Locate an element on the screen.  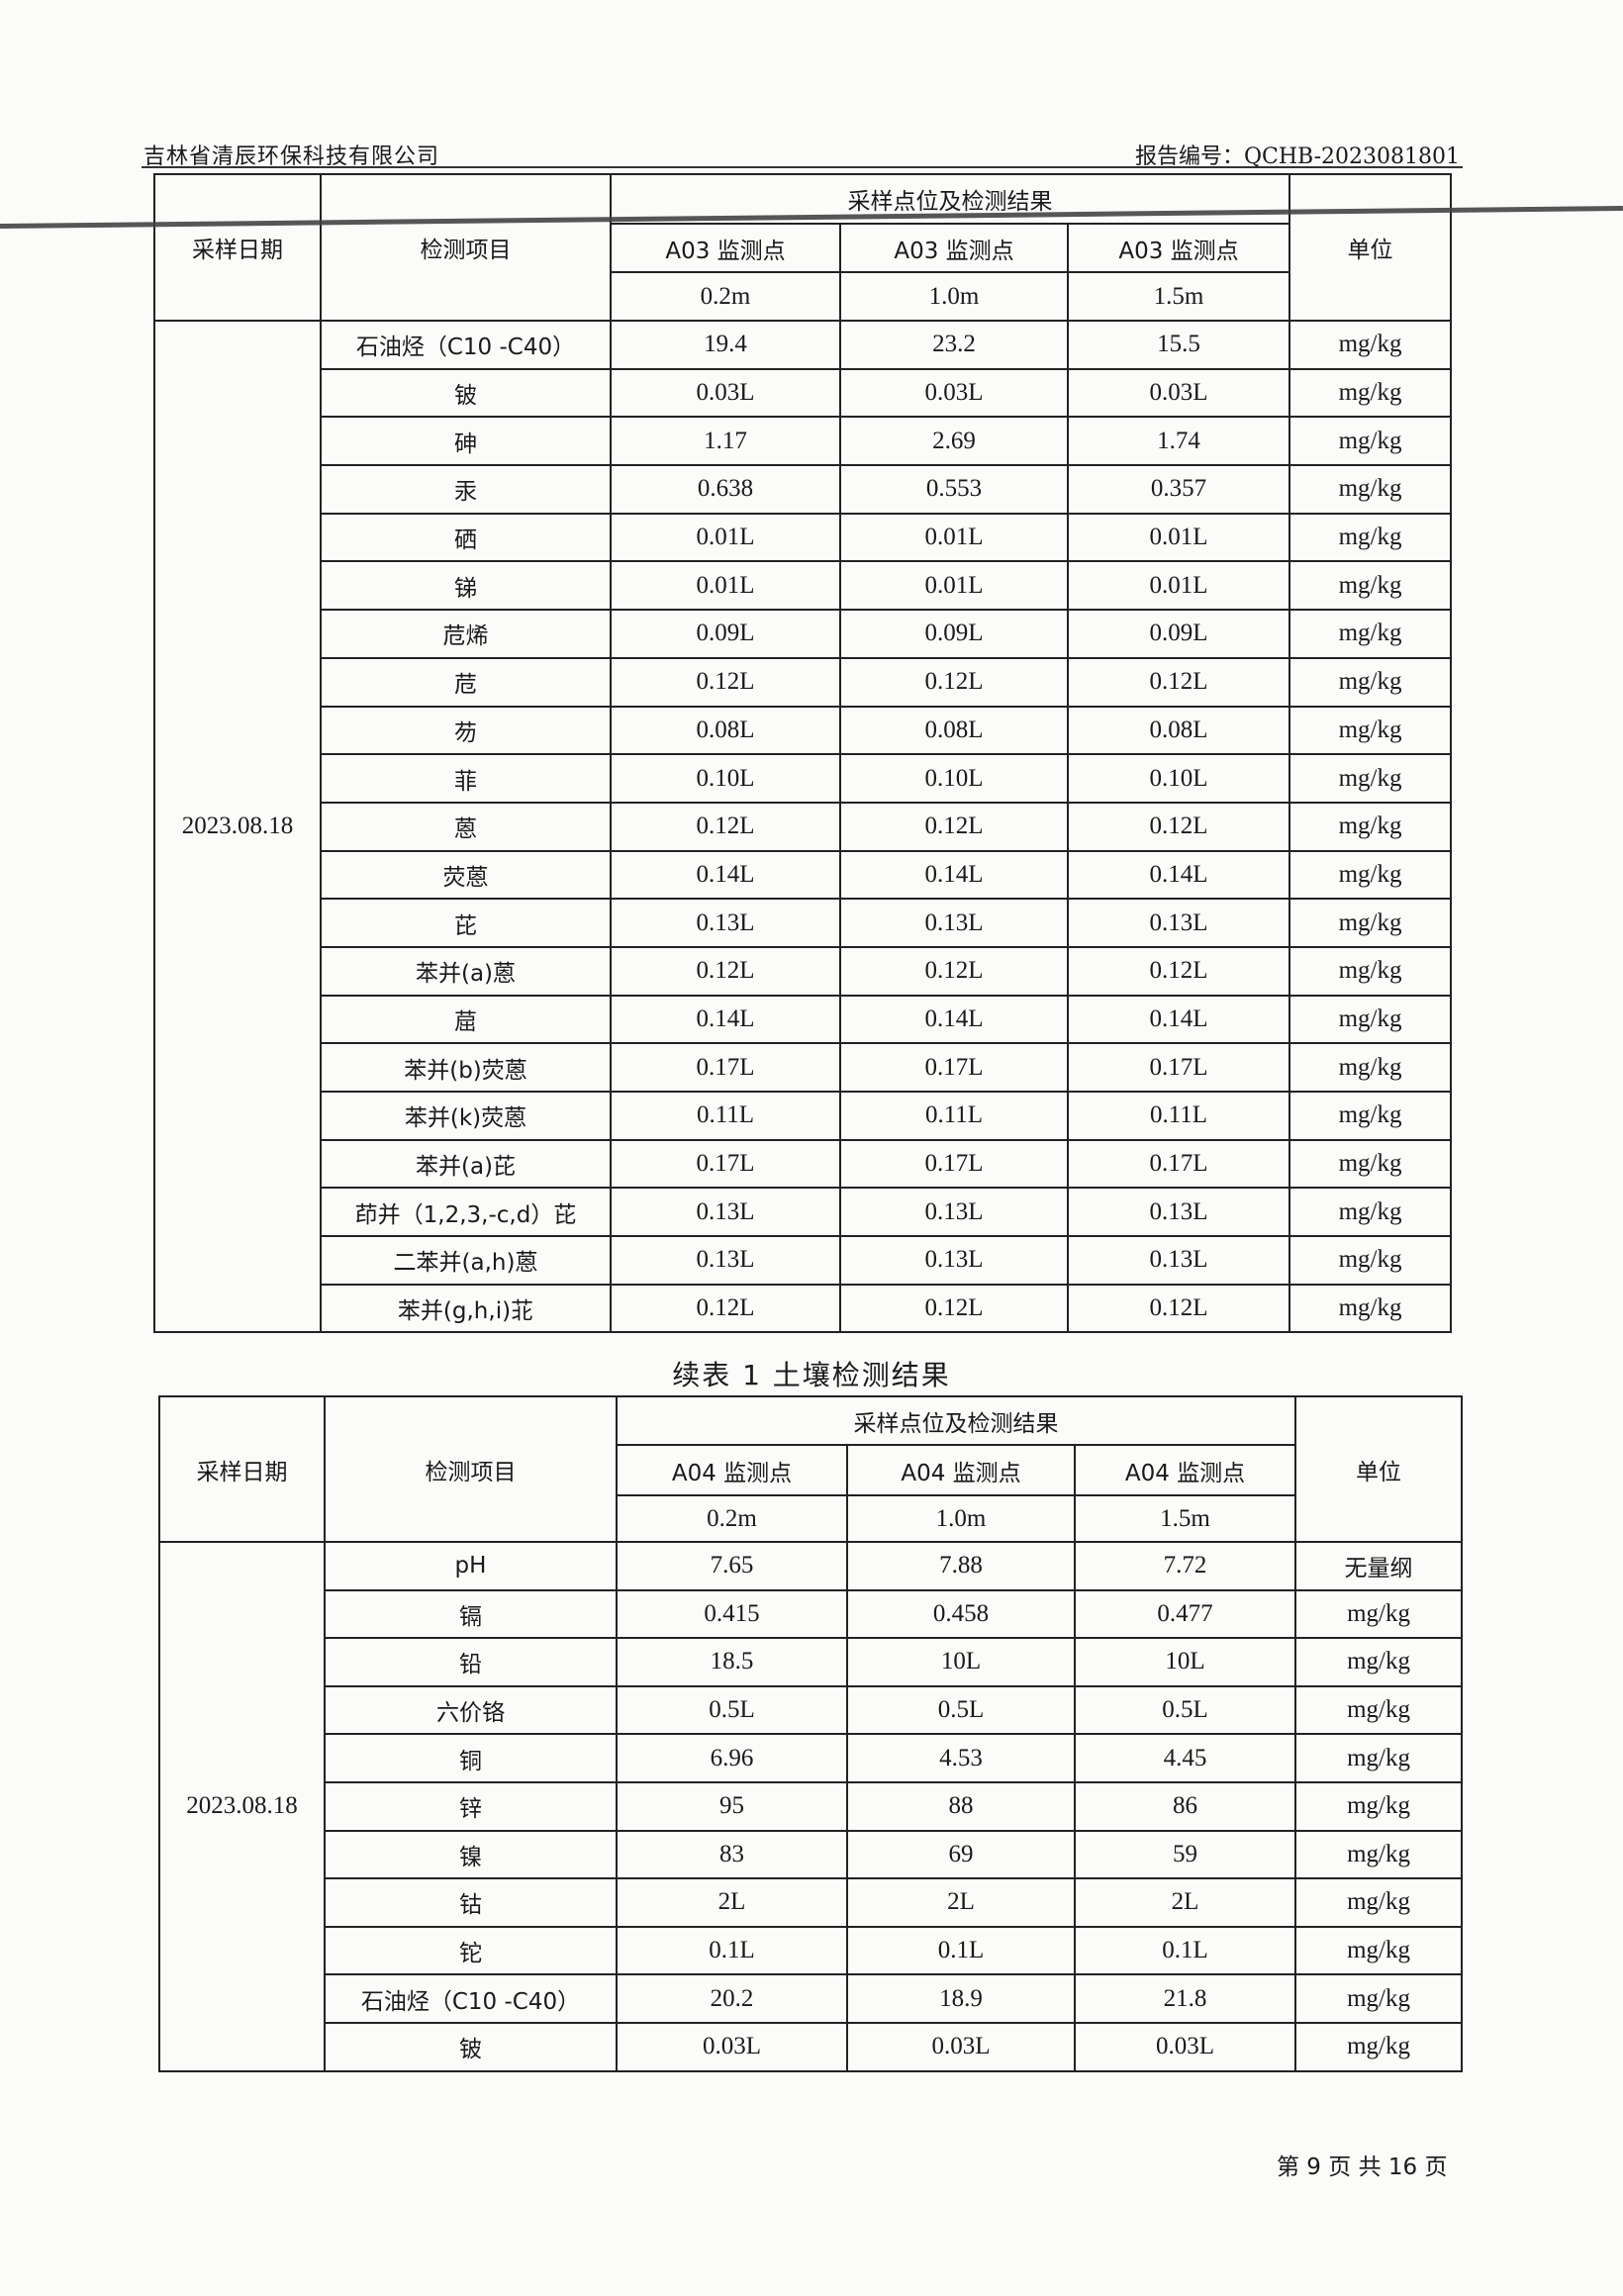
header-depth: 0.2m is located at coordinates (732, 1518).